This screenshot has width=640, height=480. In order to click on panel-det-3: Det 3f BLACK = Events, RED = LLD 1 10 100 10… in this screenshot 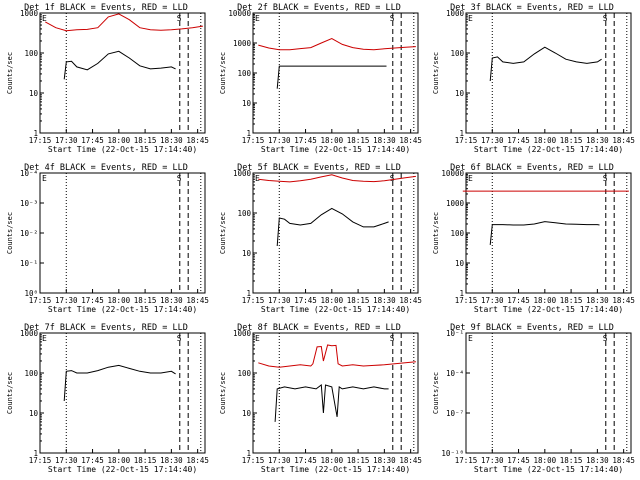, I will do `click(533, 78)`.